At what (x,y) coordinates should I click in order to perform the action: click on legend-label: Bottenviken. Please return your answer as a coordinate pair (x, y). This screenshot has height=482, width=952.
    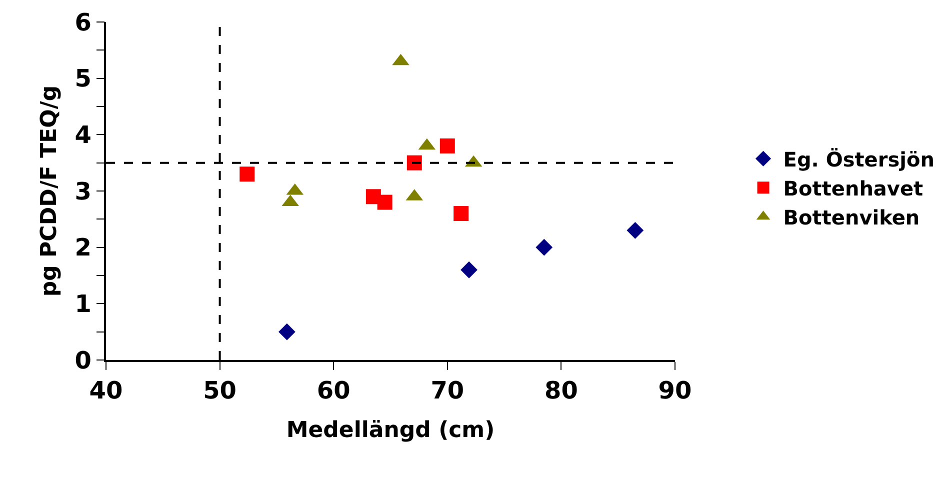
    Looking at the image, I should click on (851, 217).